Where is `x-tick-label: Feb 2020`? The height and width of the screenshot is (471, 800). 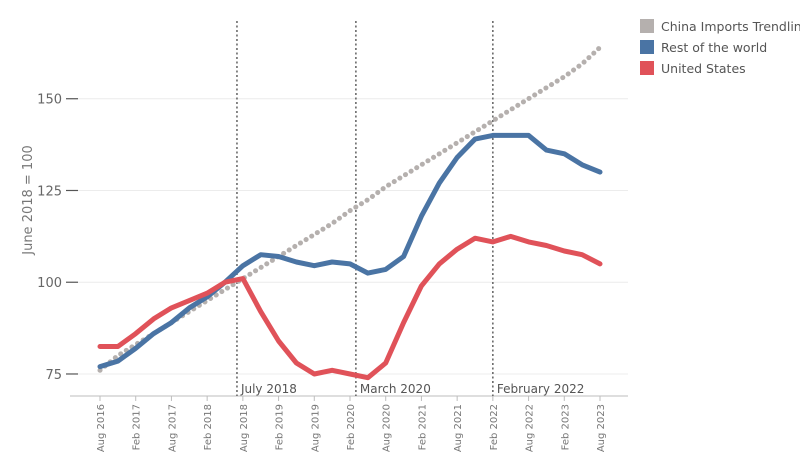
x-tick-label: Feb 2020 is located at coordinates (351, 427).